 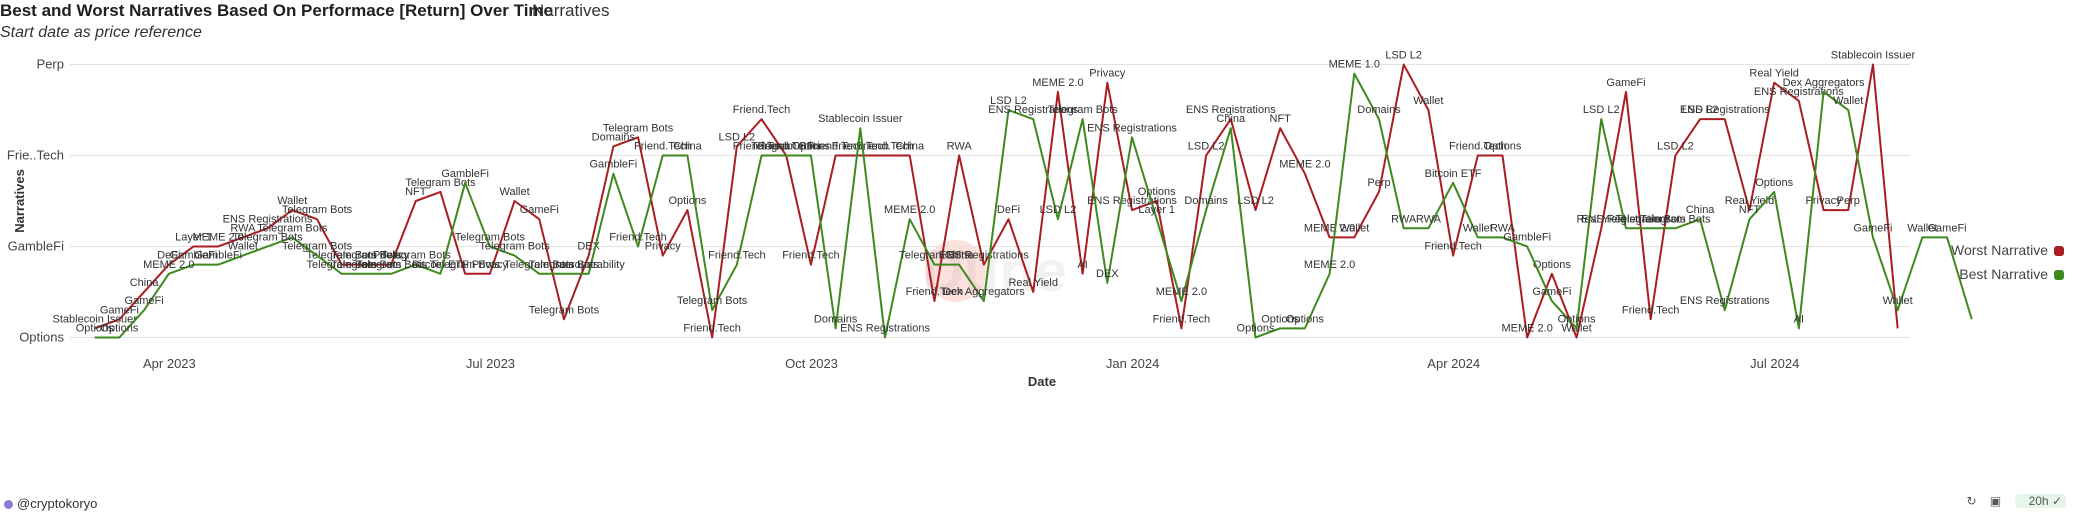 I want to click on camera-icon: ▣, so click(x=1995, y=501).